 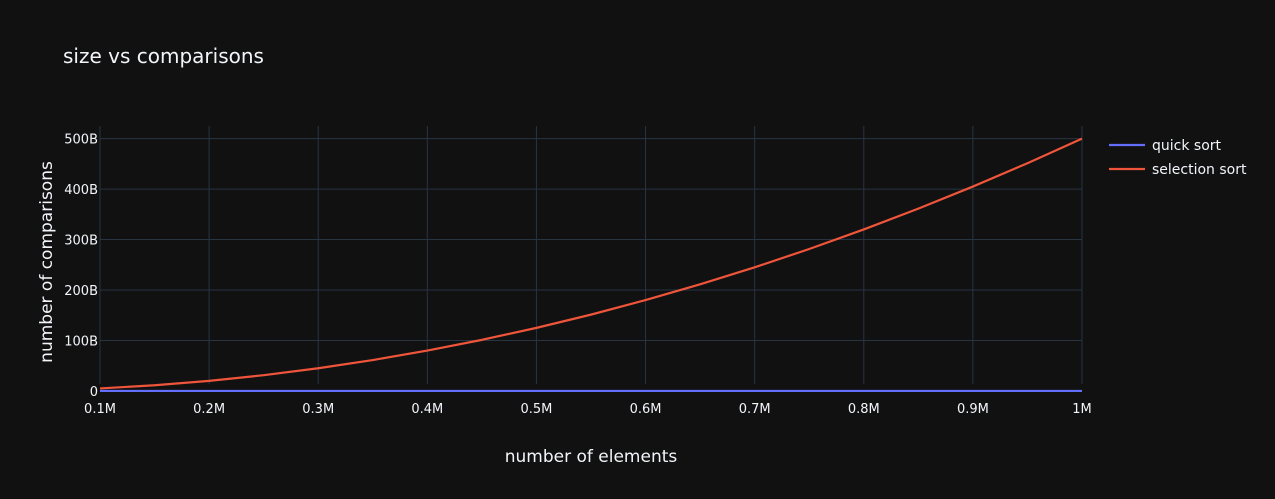 What do you see at coordinates (755, 409) in the screenshot?
I see `x-tick-label: 0.7M` at bounding box center [755, 409].